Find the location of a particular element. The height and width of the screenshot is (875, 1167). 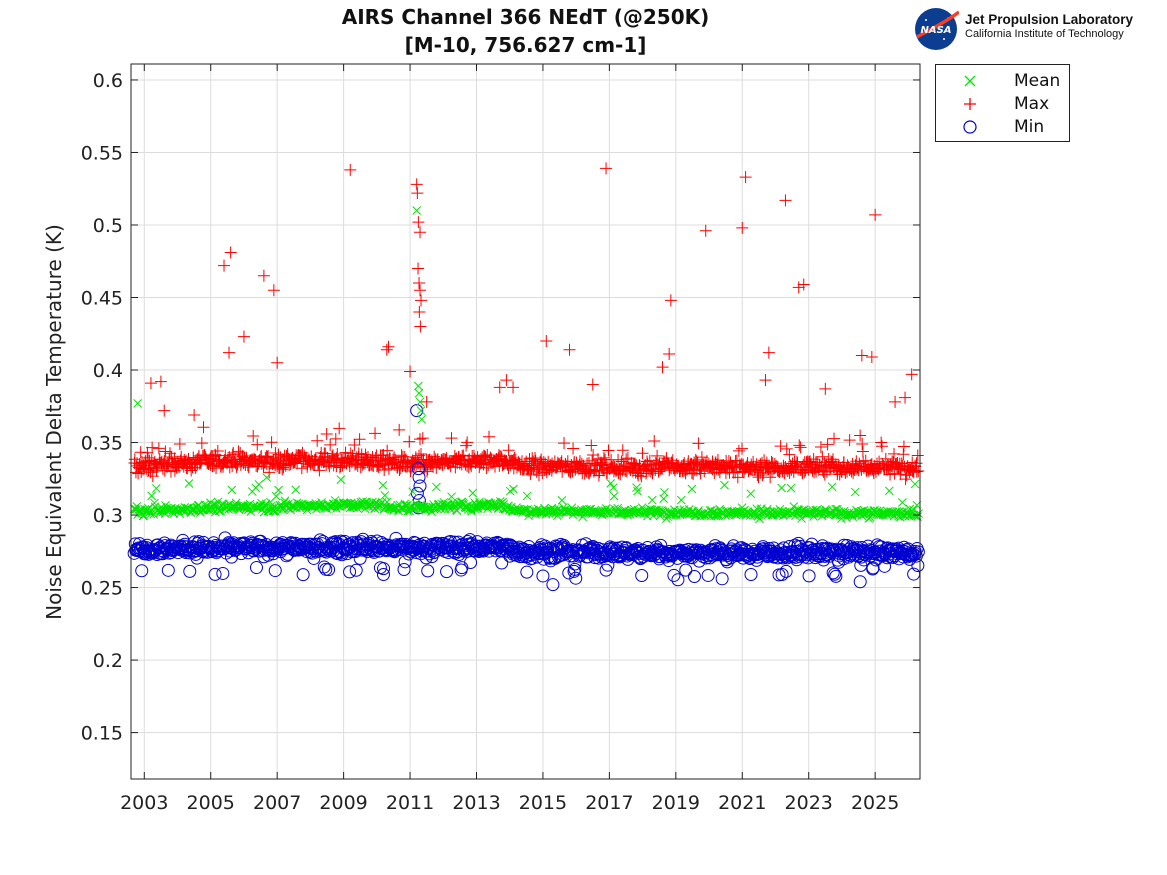

x-marker-icon is located at coordinates (970, 81).